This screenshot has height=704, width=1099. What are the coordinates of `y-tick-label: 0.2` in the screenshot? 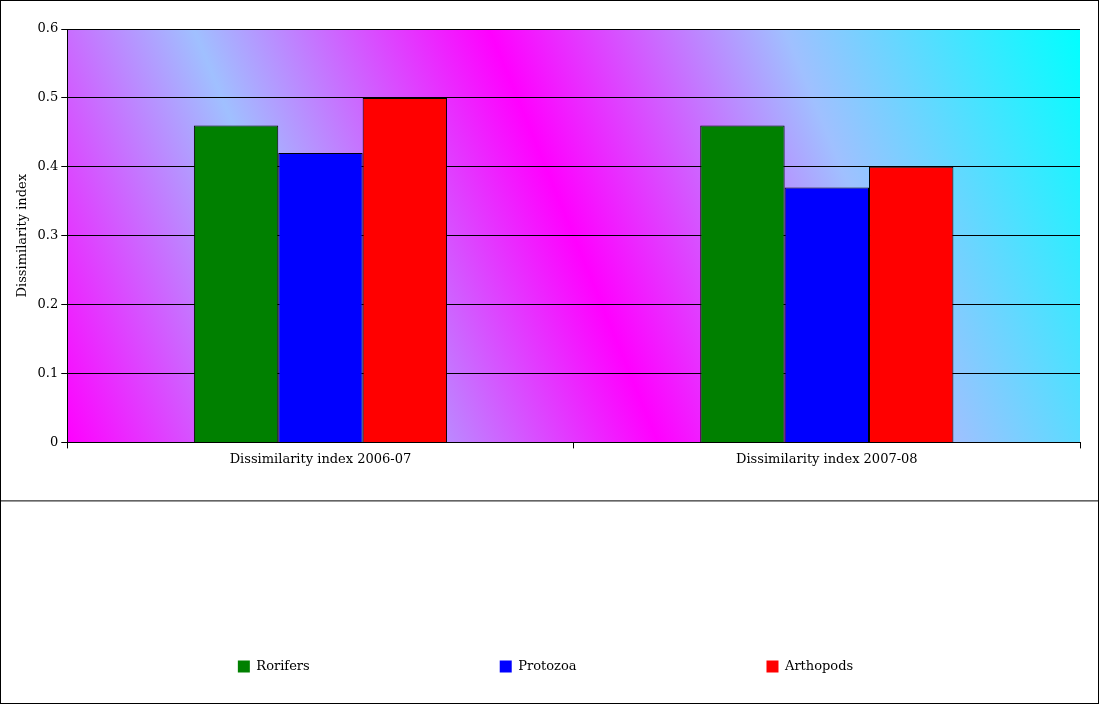 It's located at (48, 303).